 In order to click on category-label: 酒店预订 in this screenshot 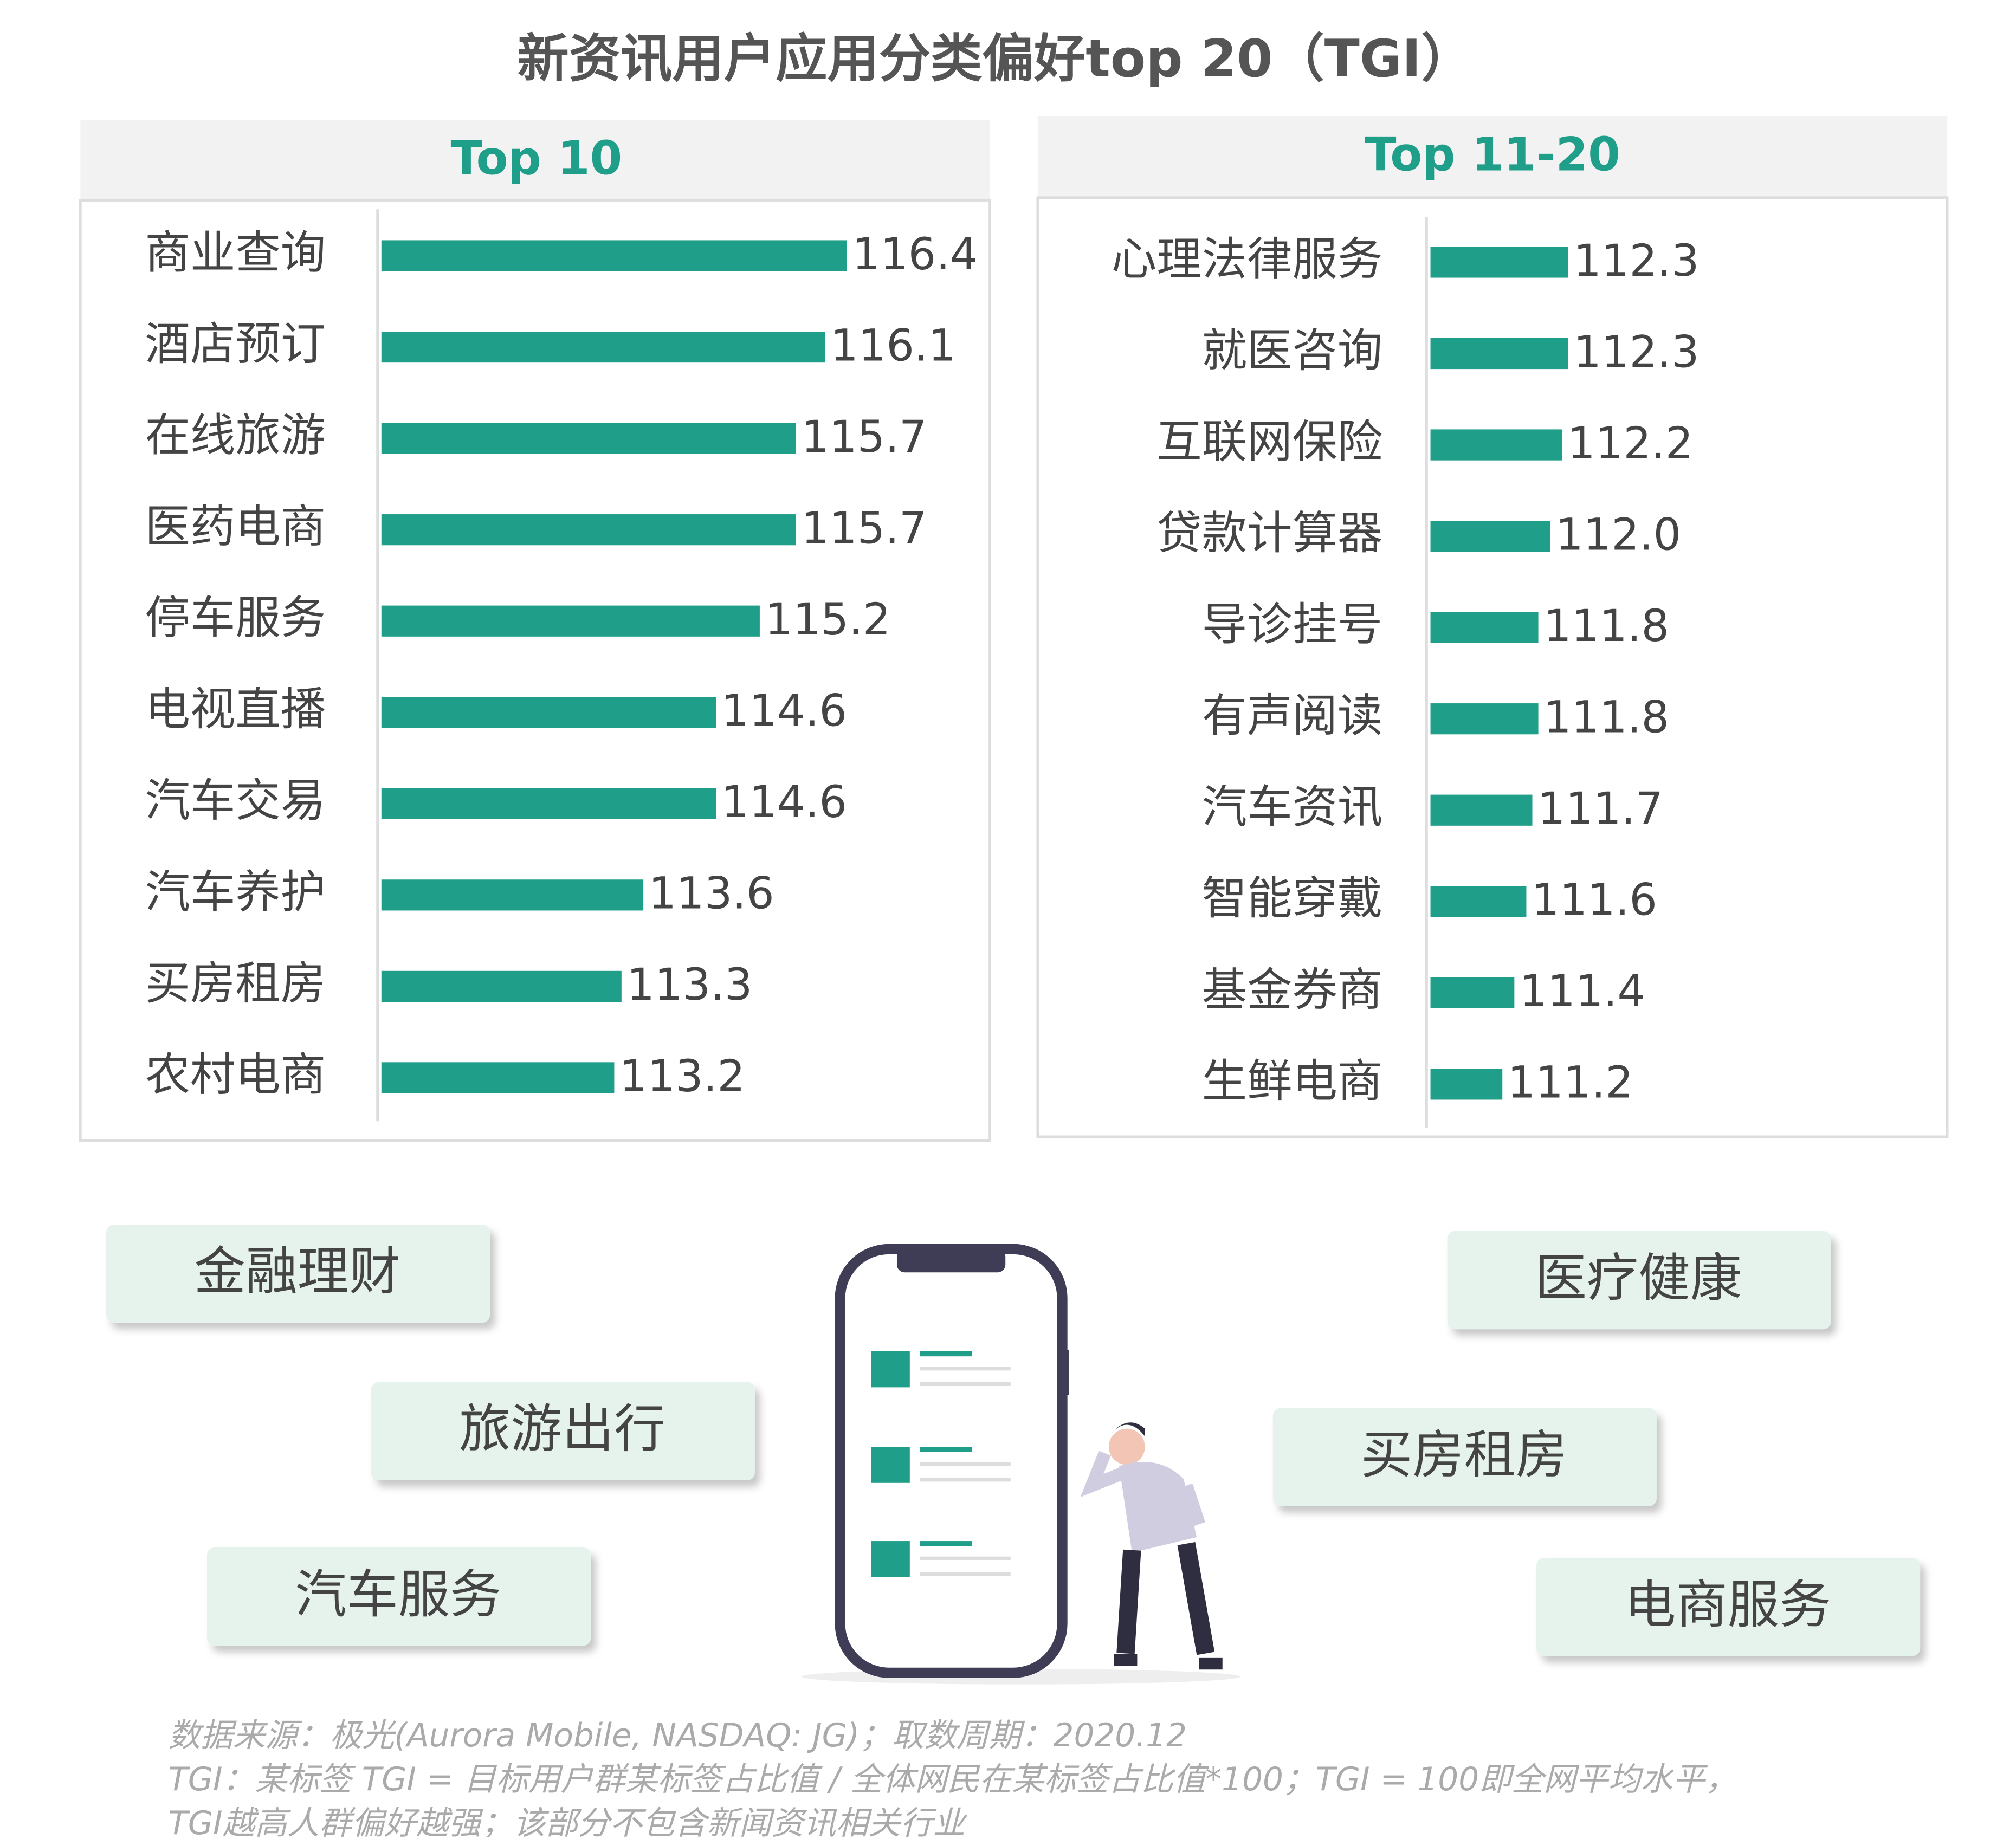, I will do `click(236, 344)`.